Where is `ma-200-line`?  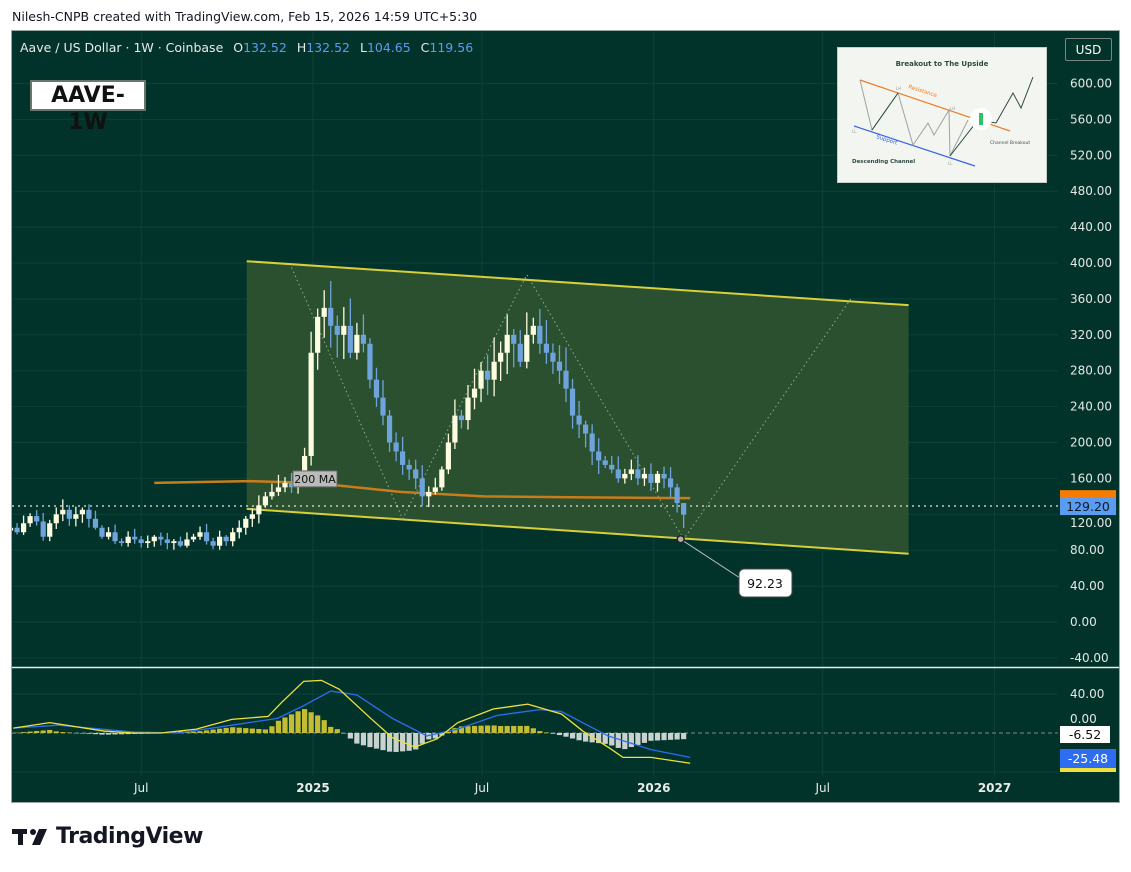
ma-200-line is located at coordinates (422, 489).